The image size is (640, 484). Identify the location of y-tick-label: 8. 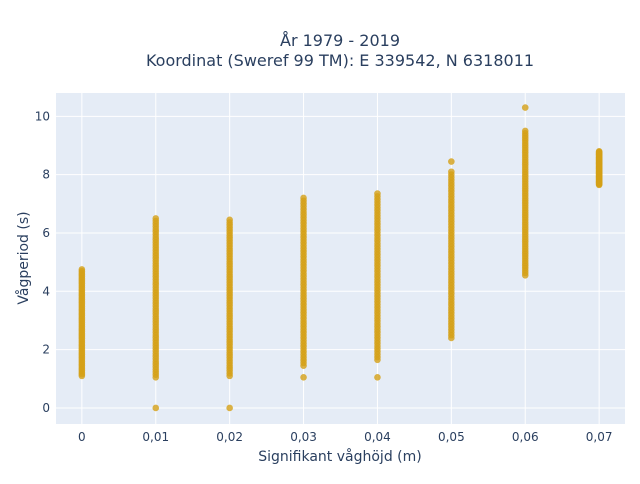
(46, 175).